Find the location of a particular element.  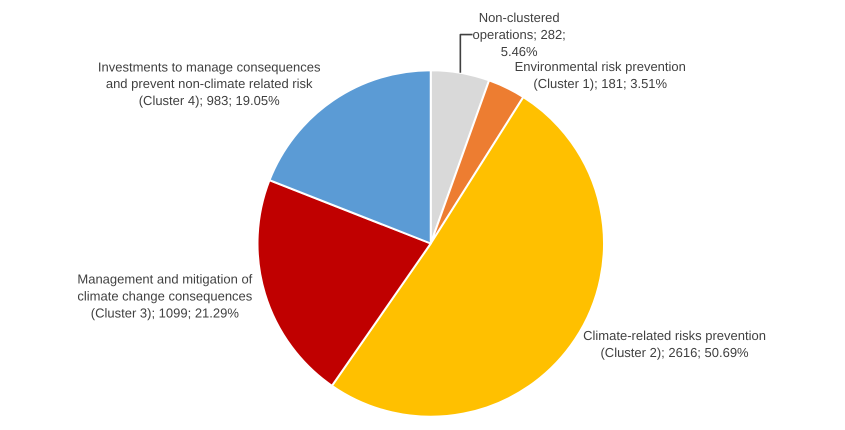

slice-label: Climate-related risks prevention (Cluster 2); 2616; 50.69% is located at coordinates (674, 344).